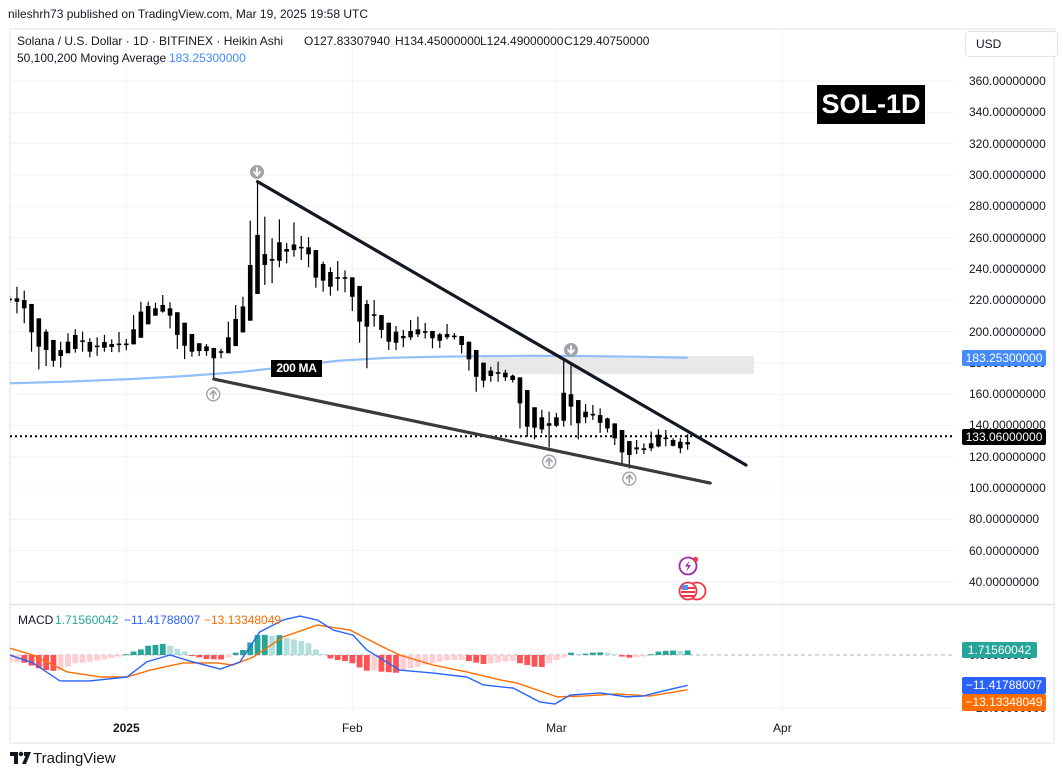  What do you see at coordinates (462, 431) in the screenshot?
I see `lower-trendline` at bounding box center [462, 431].